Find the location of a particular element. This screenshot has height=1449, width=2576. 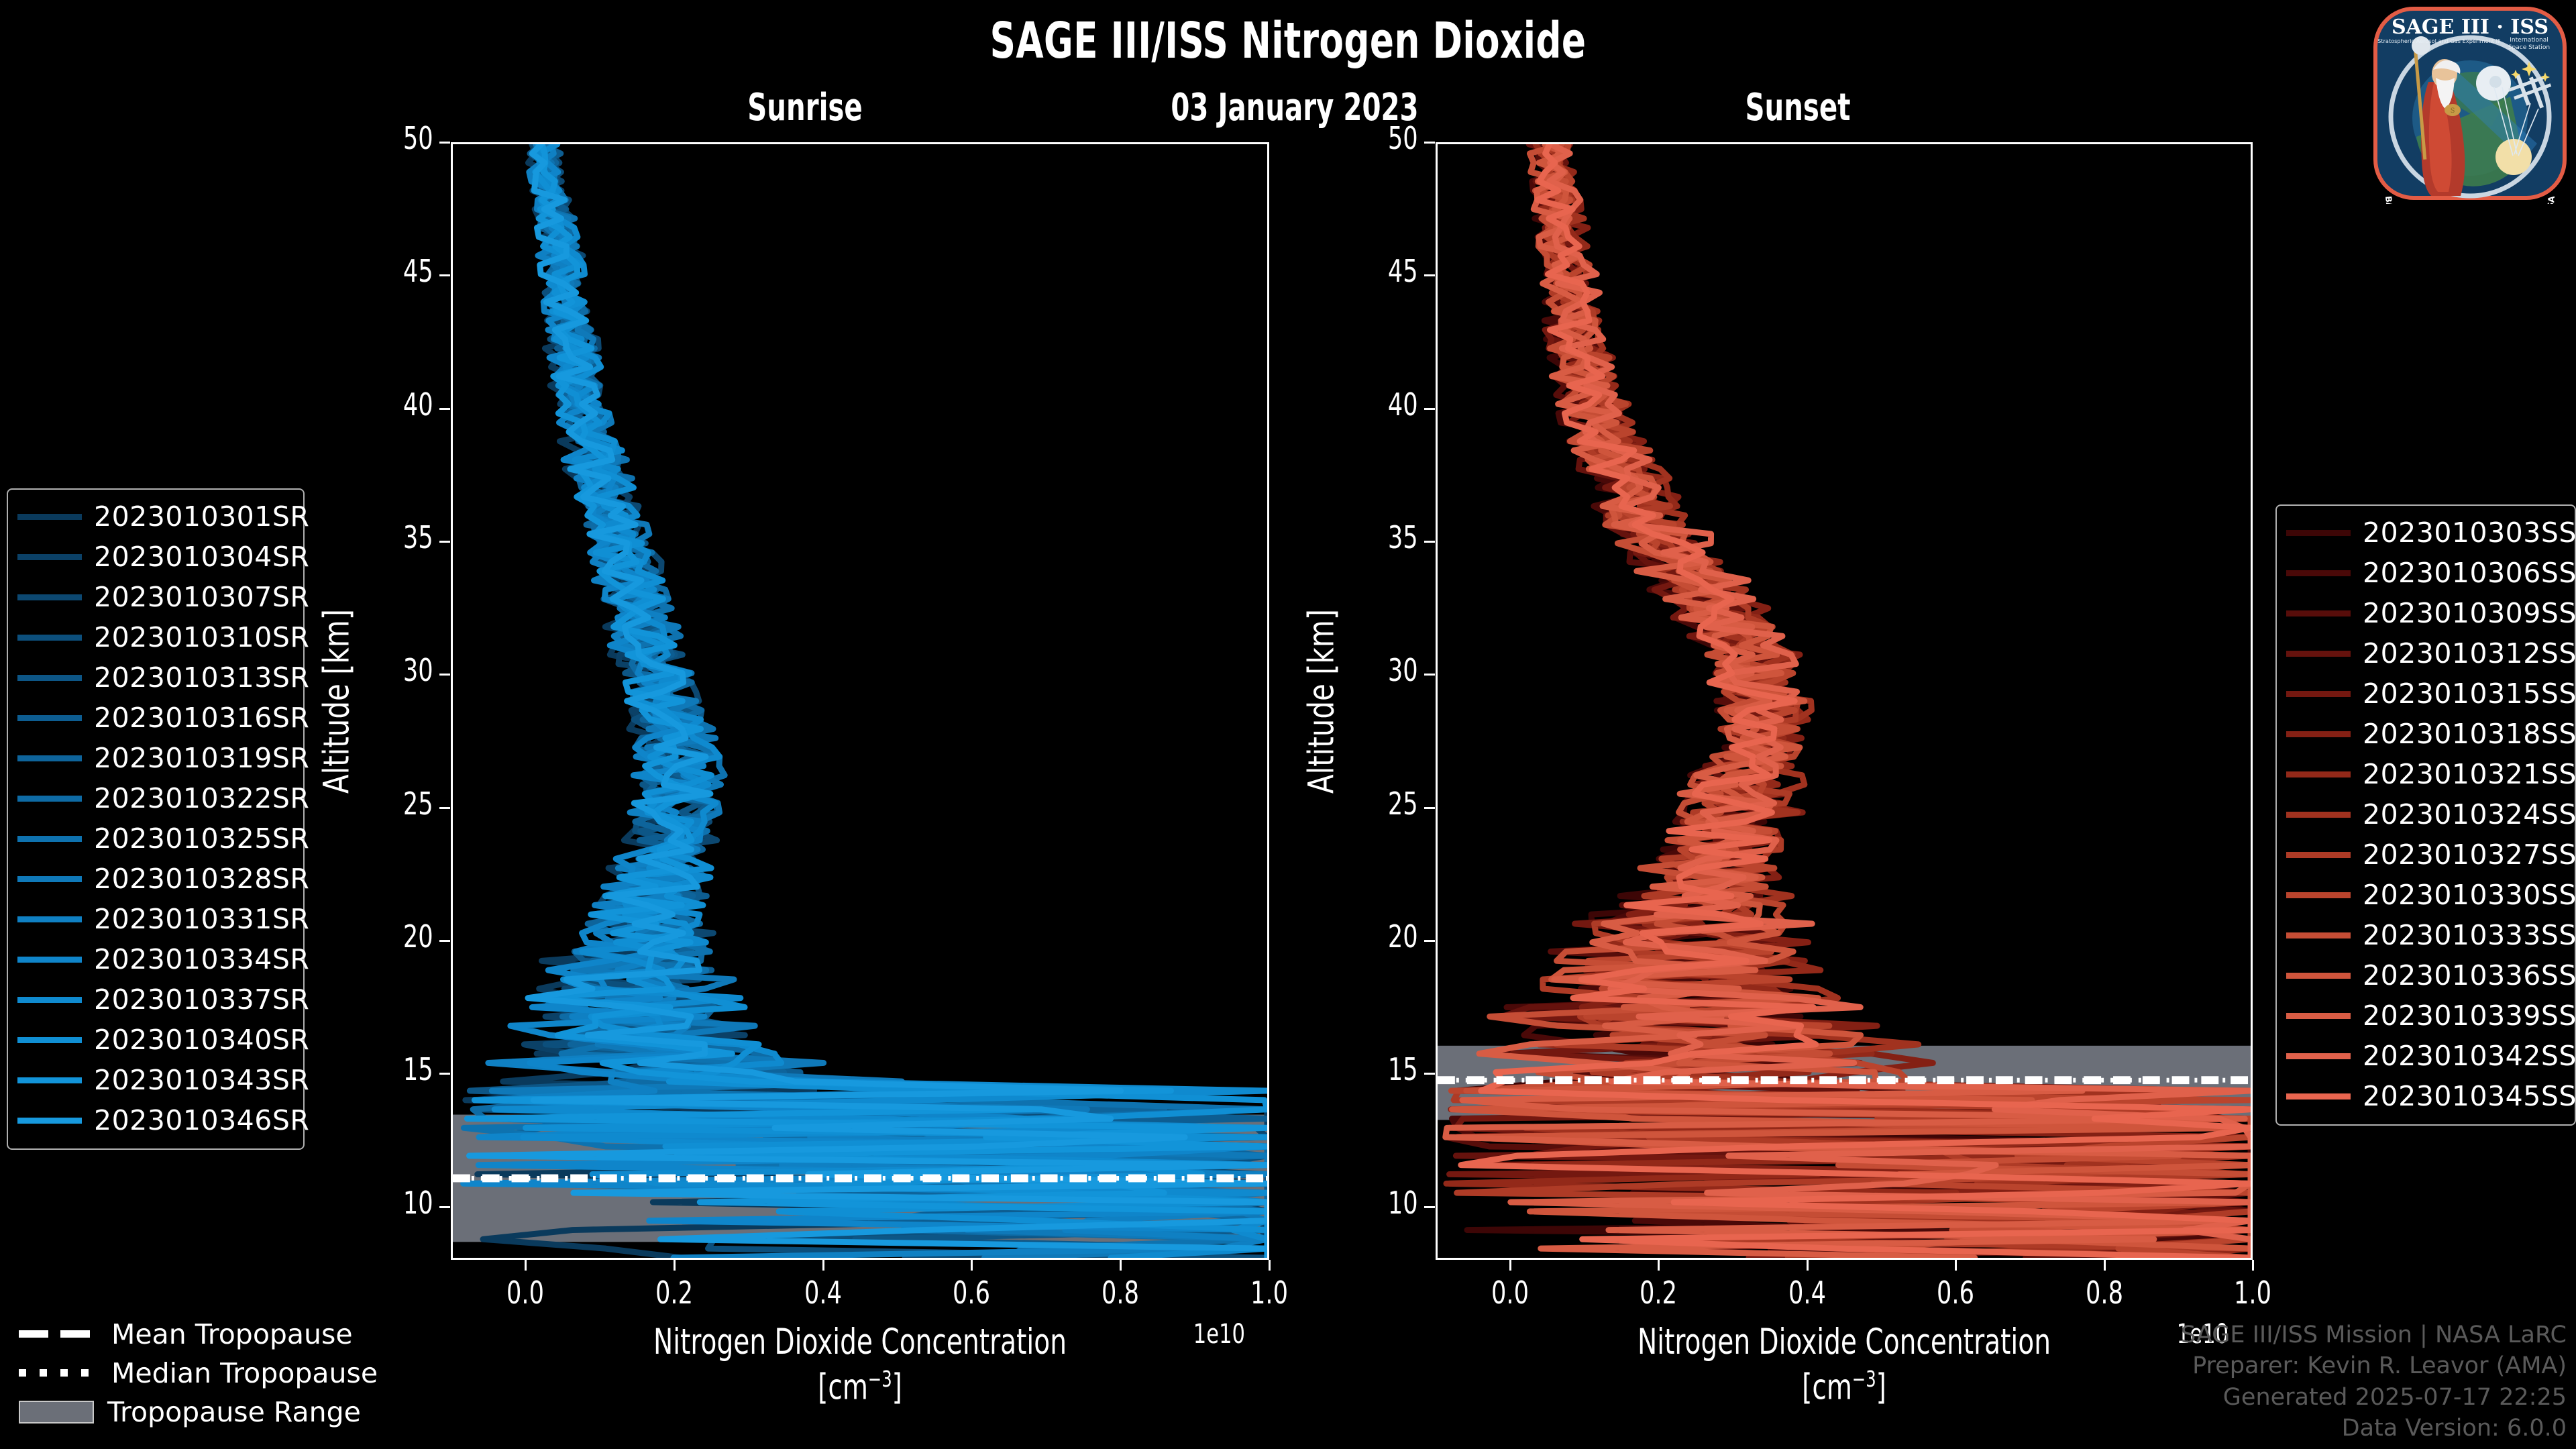

legend-item-label: 2023010337SR is located at coordinates (202, 999).